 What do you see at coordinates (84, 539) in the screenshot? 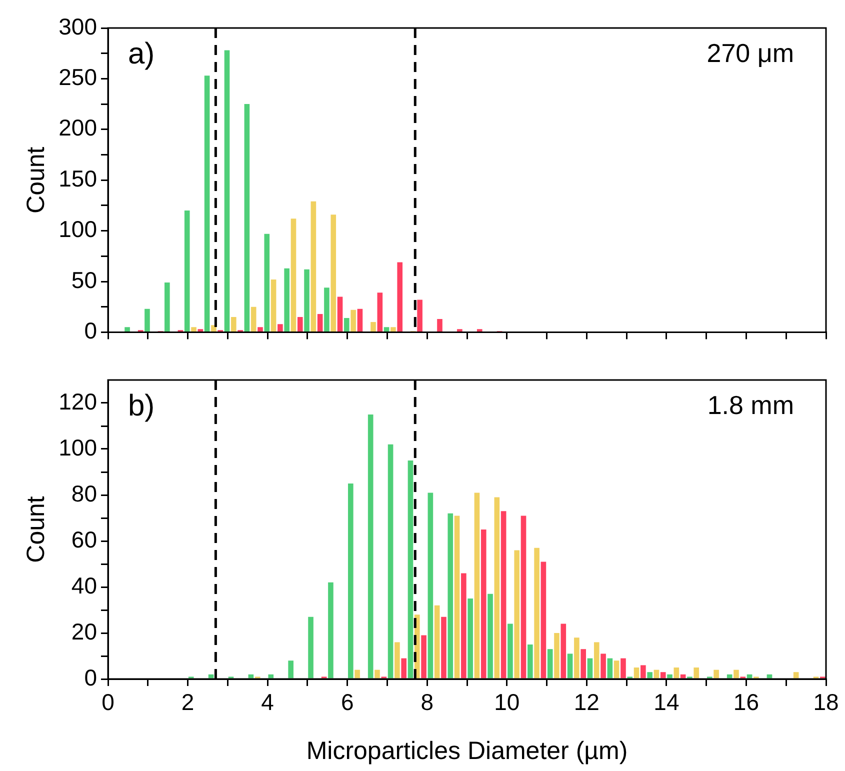
I see `y-tick-label: 60` at bounding box center [84, 539].